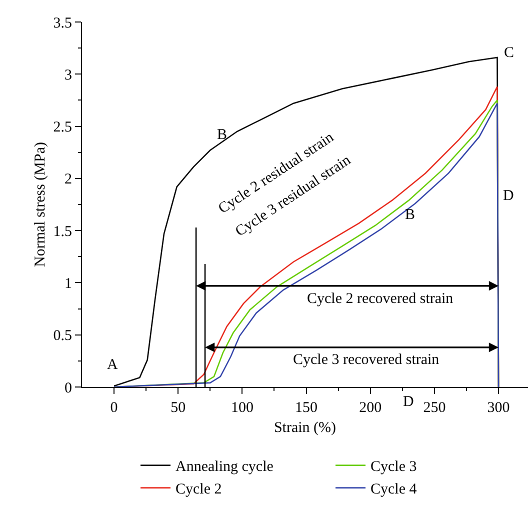  Describe the element at coordinates (366, 360) in the screenshot. I see `annotation: Cycle 3 recovered strain` at that location.